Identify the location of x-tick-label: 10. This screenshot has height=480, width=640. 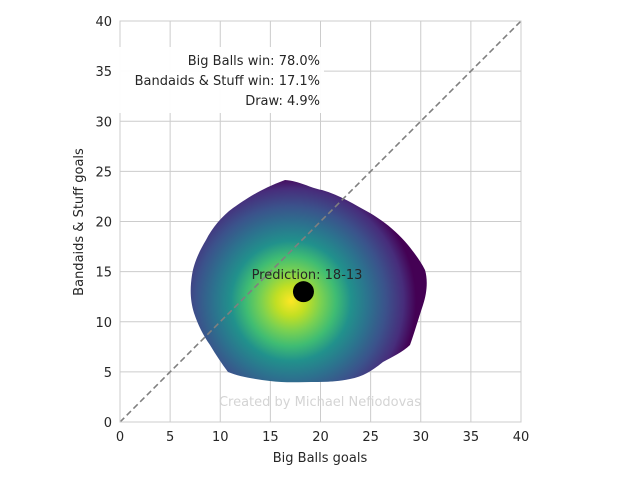
(220, 437).